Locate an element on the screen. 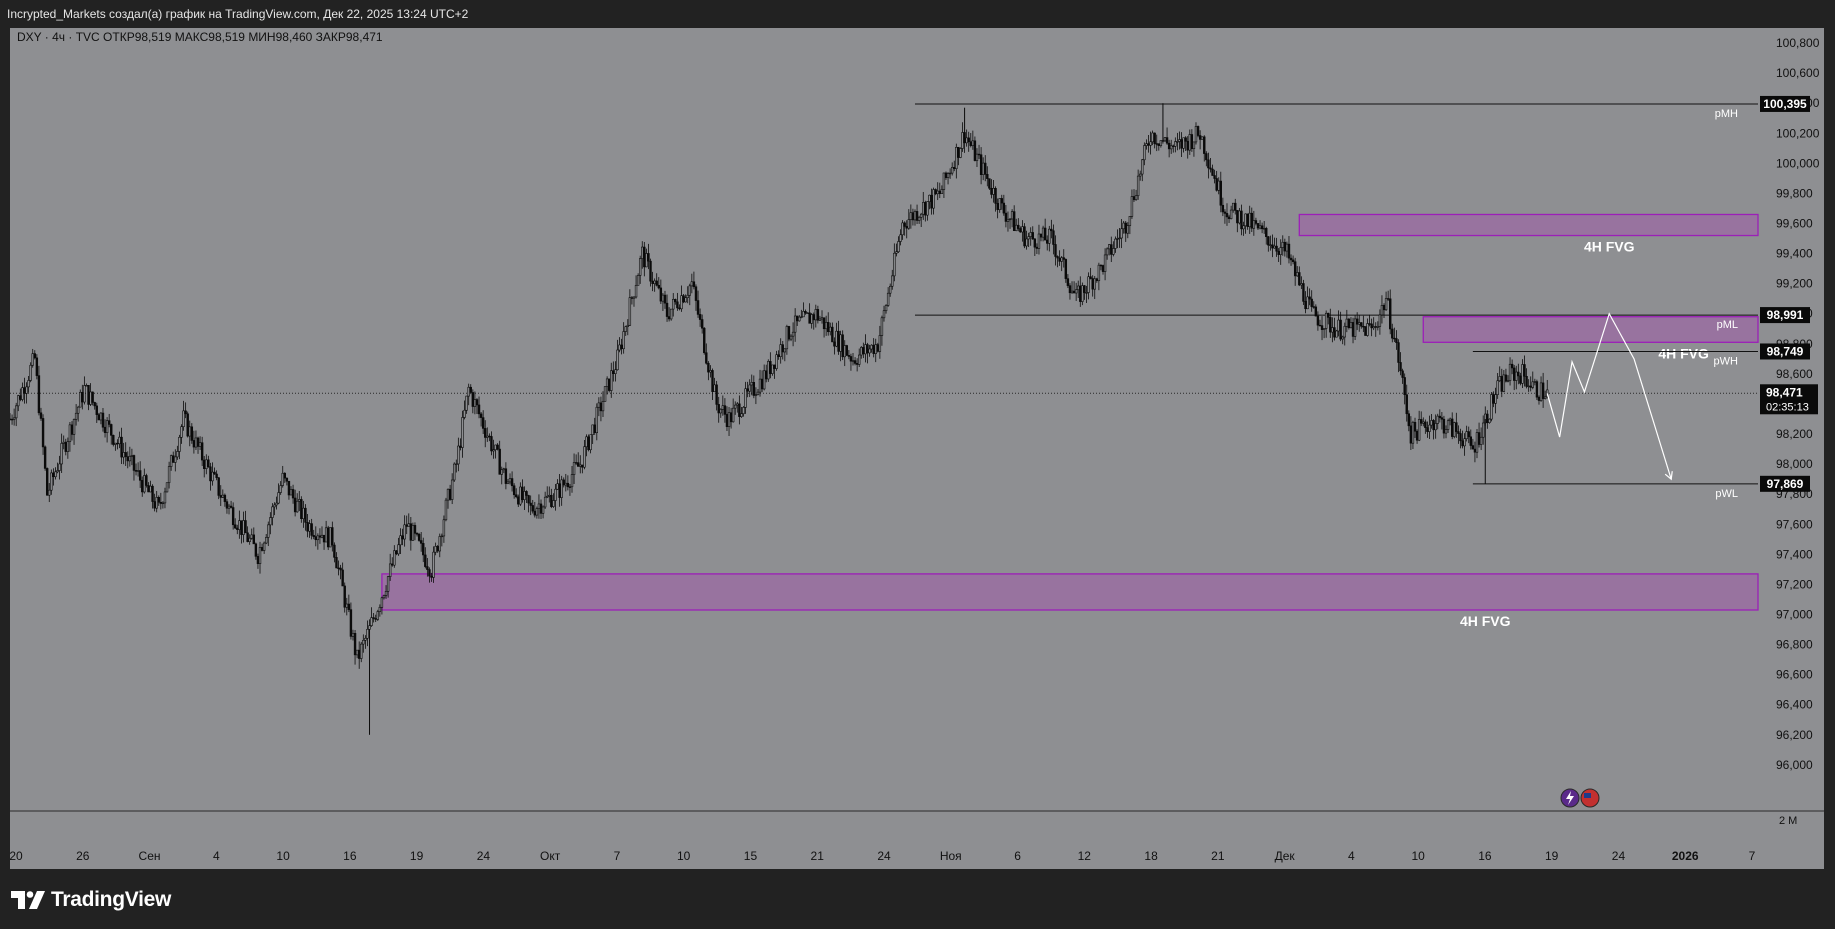  time-axis-label: 24 is located at coordinates (1619, 856).